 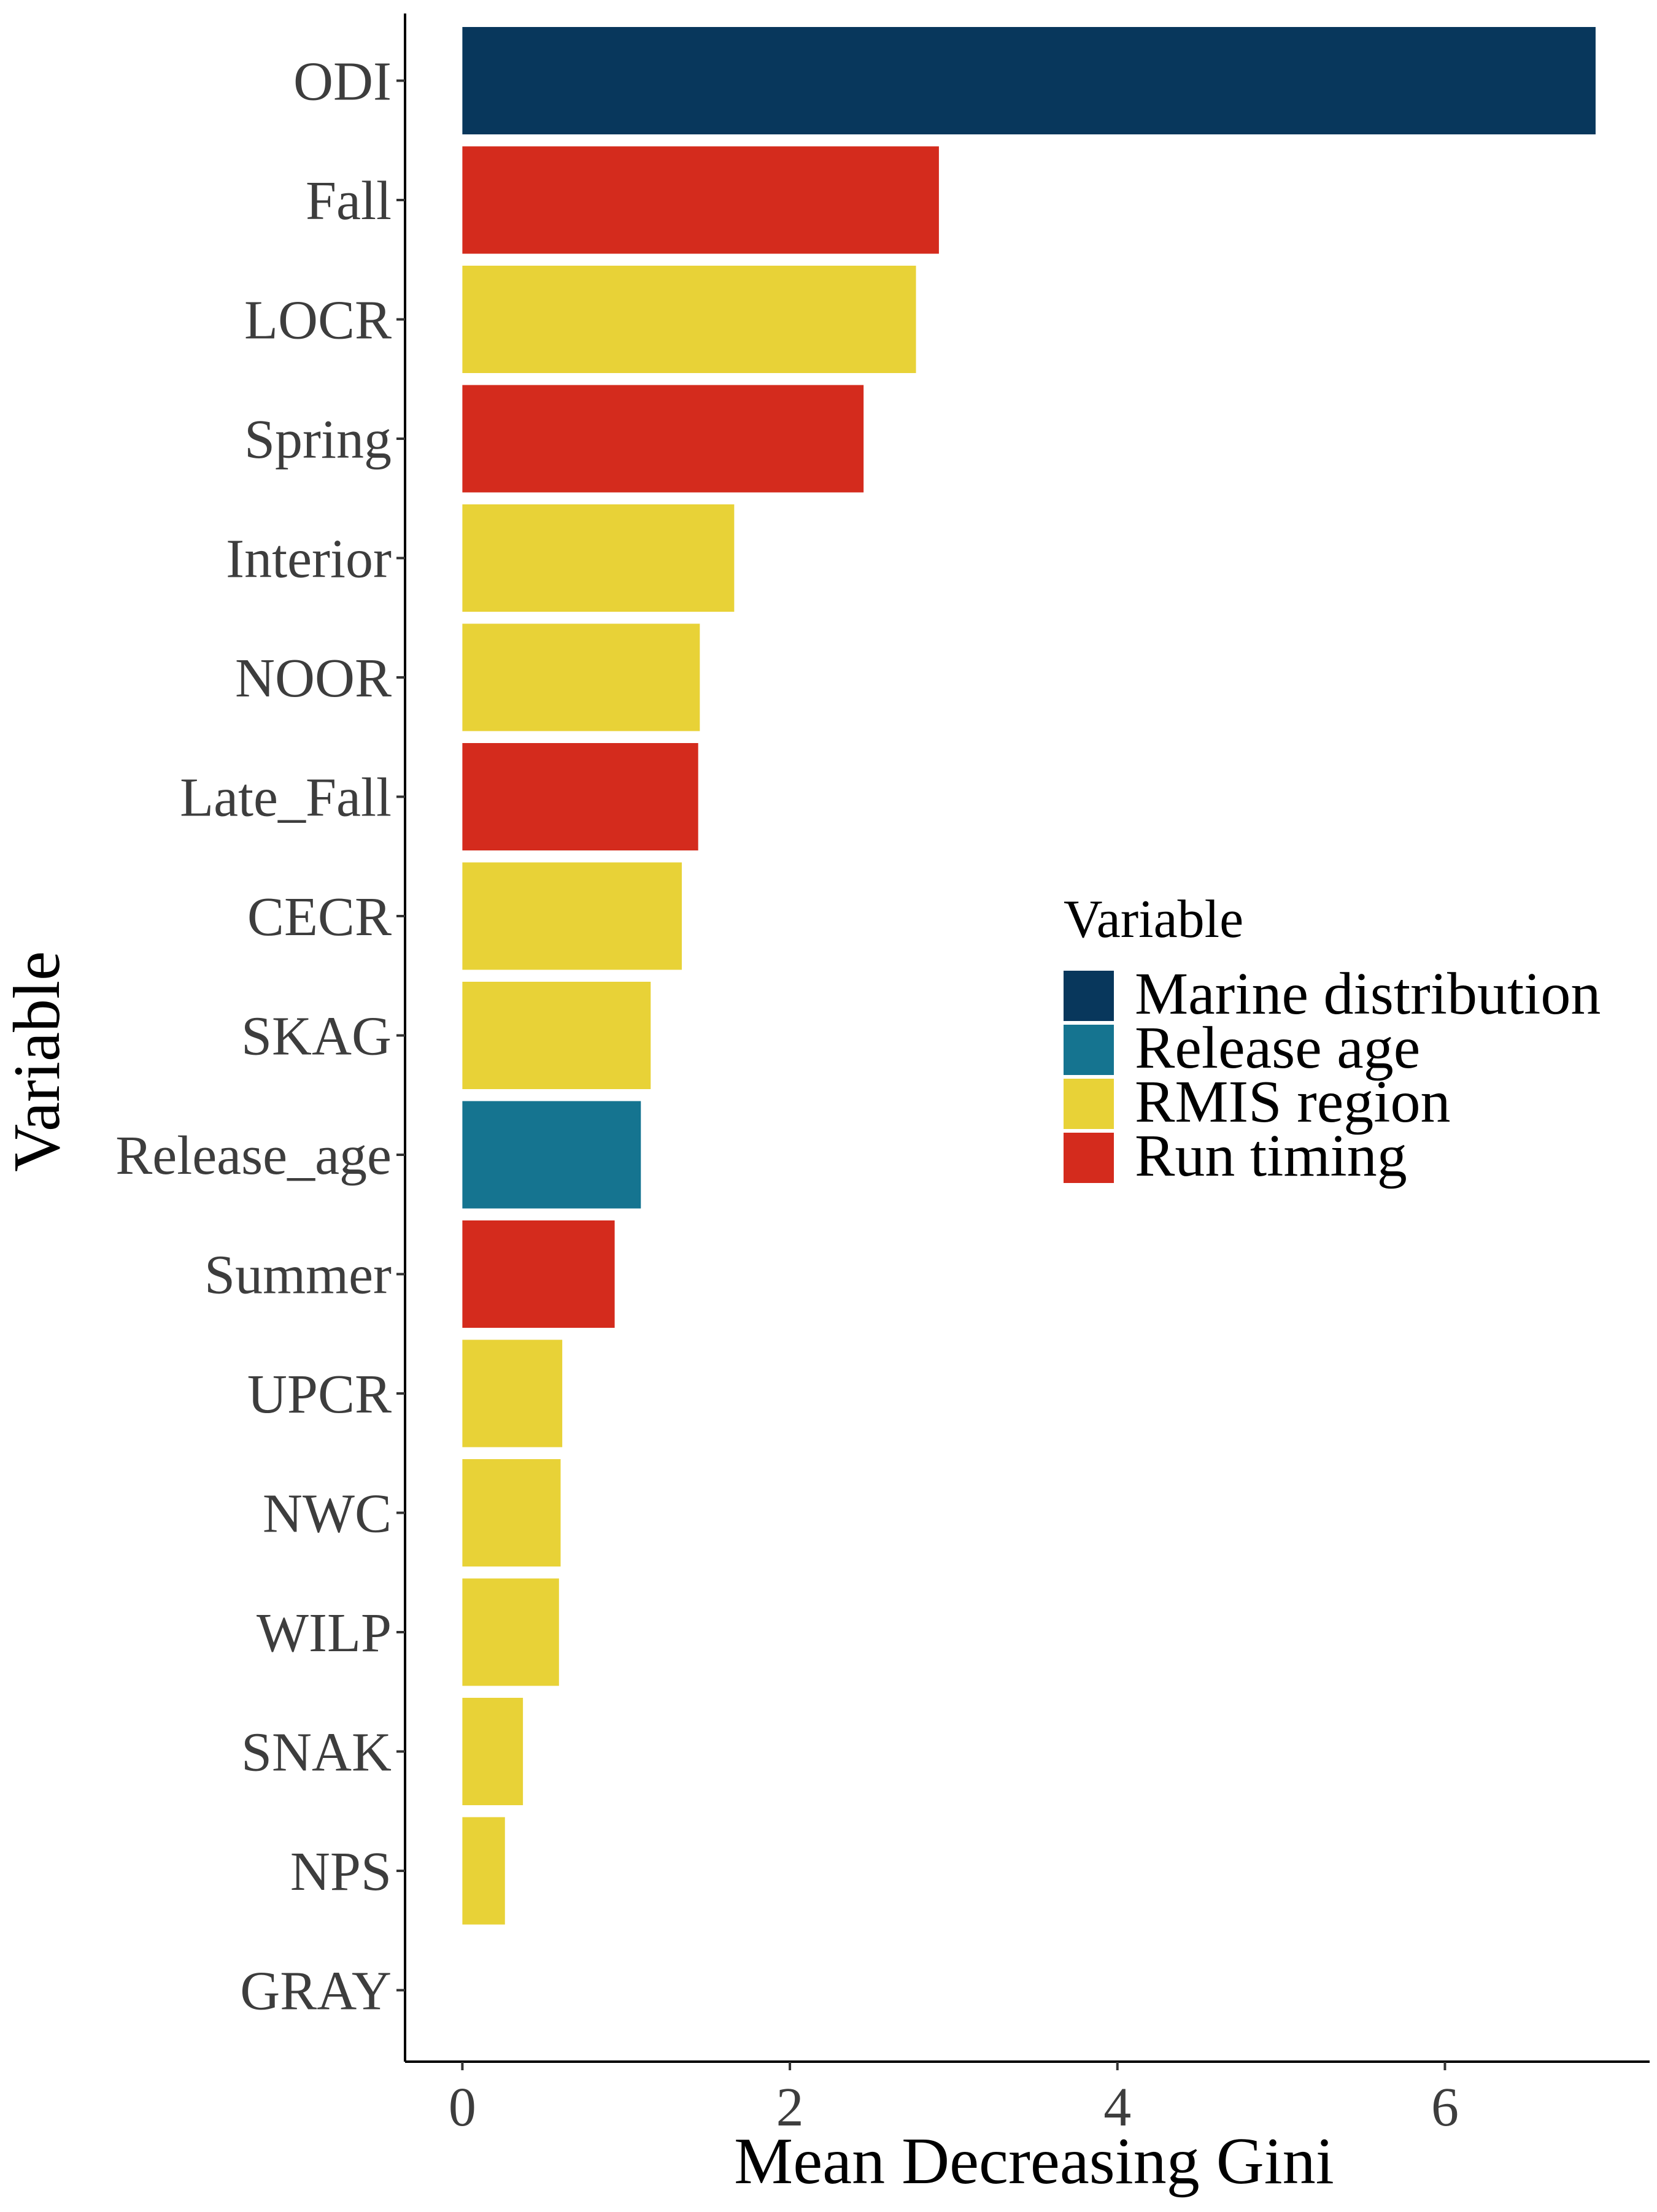 I want to click on legend-key-release-age, so click(x=1089, y=1050).